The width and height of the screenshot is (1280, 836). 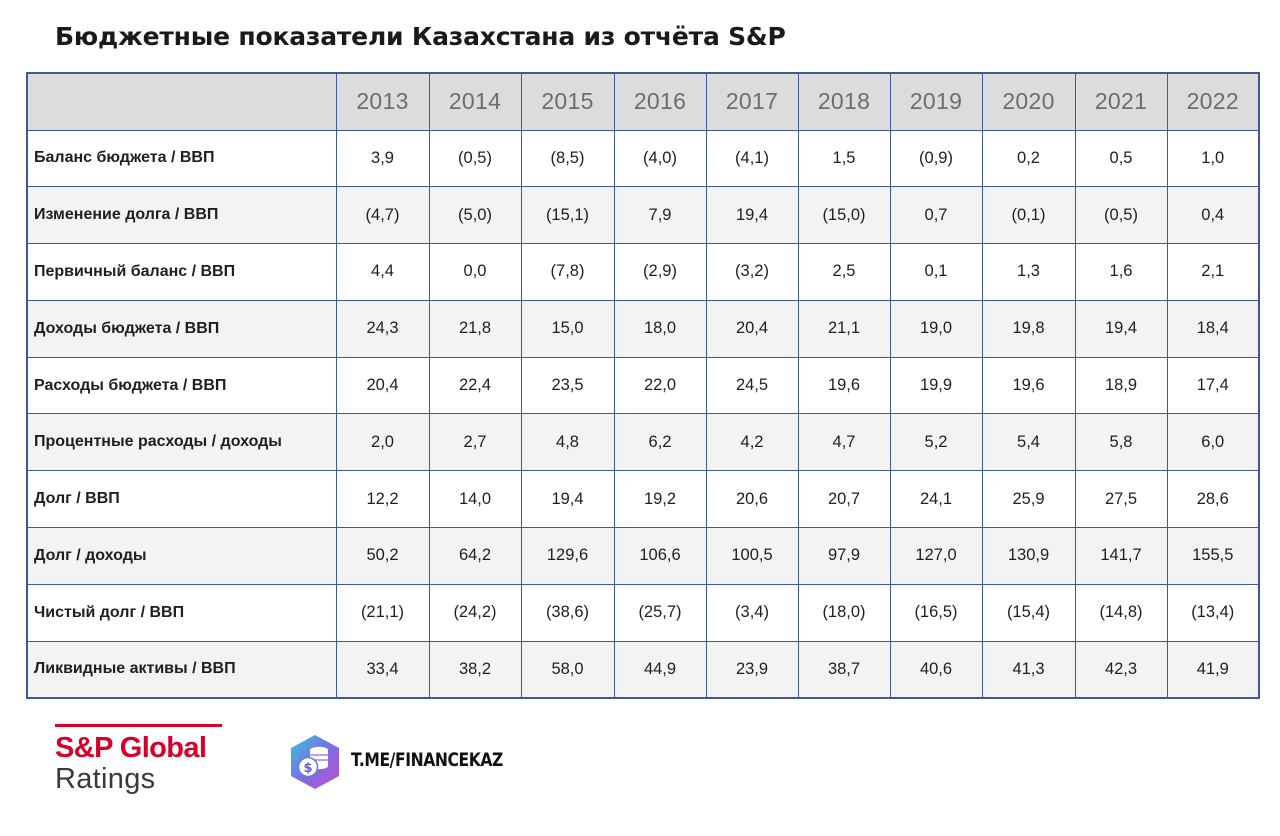 What do you see at coordinates (181, 272) in the screenshot?
I see `row-label: Первичный баланс / ВВП` at bounding box center [181, 272].